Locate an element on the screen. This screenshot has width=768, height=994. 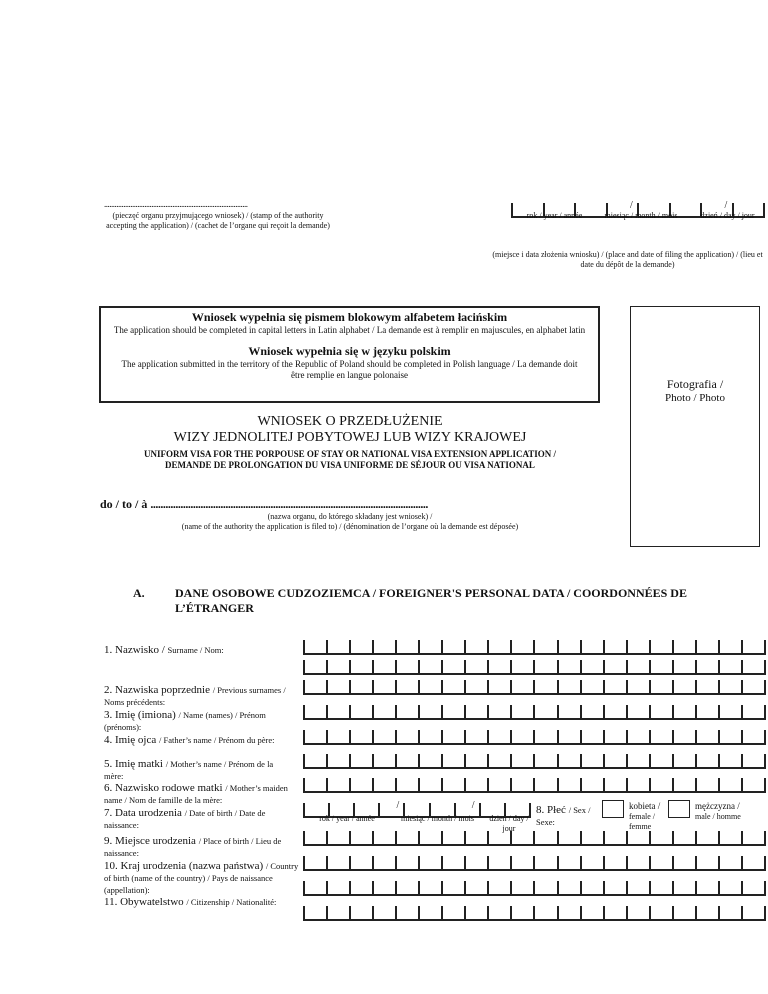
surname-input is located at coordinates (534, 647).